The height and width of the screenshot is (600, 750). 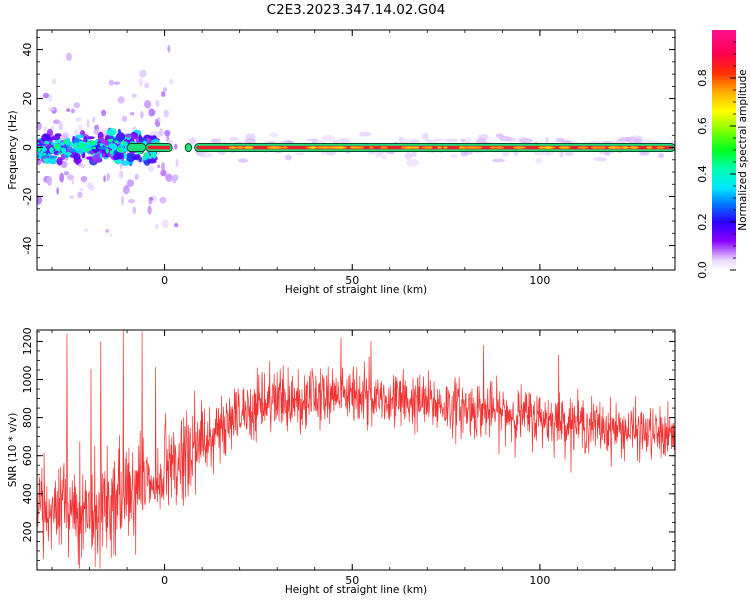 What do you see at coordinates (27, 50) in the screenshot?
I see `spectrogram-y-tick-label: 40` at bounding box center [27, 50].